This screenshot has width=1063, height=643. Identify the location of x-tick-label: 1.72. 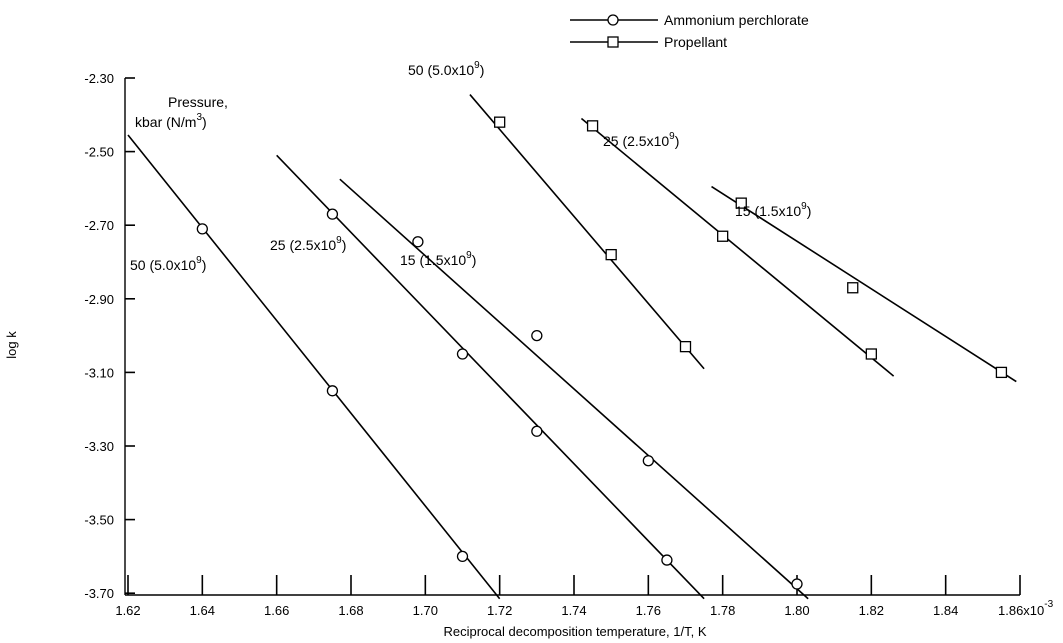
(499, 610).